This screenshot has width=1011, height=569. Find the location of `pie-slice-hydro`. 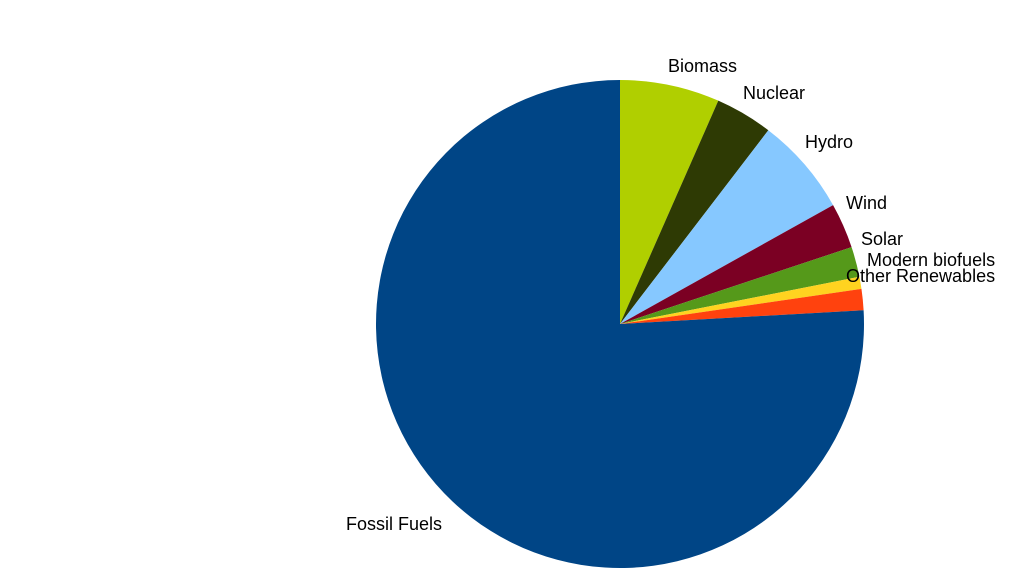

pie-slice-hydro is located at coordinates (727, 227).